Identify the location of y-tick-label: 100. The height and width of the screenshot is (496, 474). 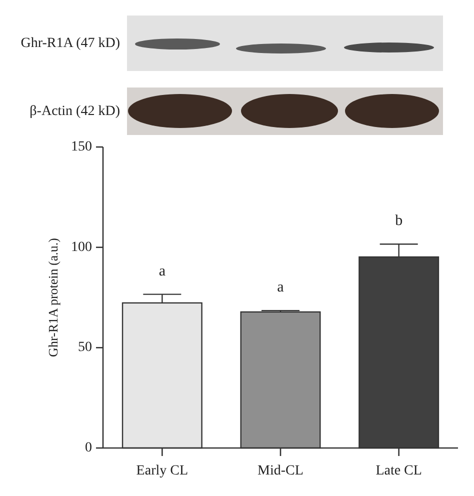
(81, 247).